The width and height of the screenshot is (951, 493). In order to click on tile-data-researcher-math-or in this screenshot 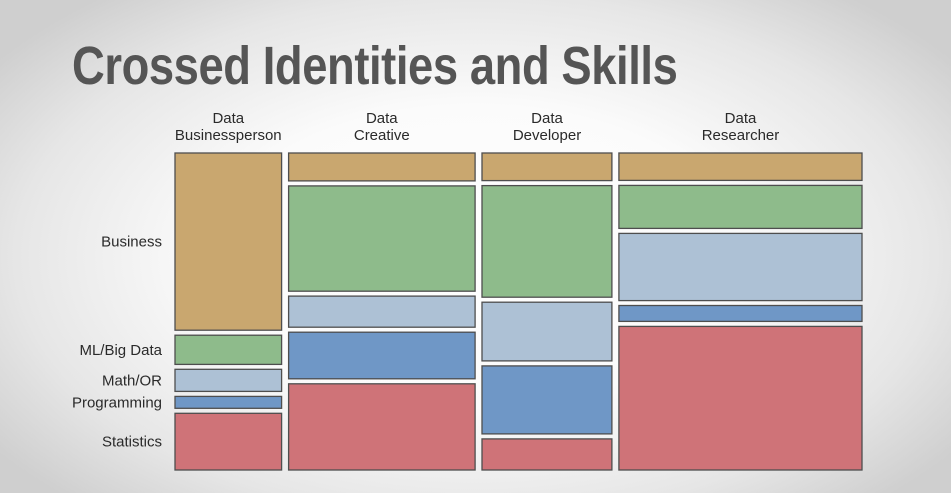, I will do `click(740, 267)`.